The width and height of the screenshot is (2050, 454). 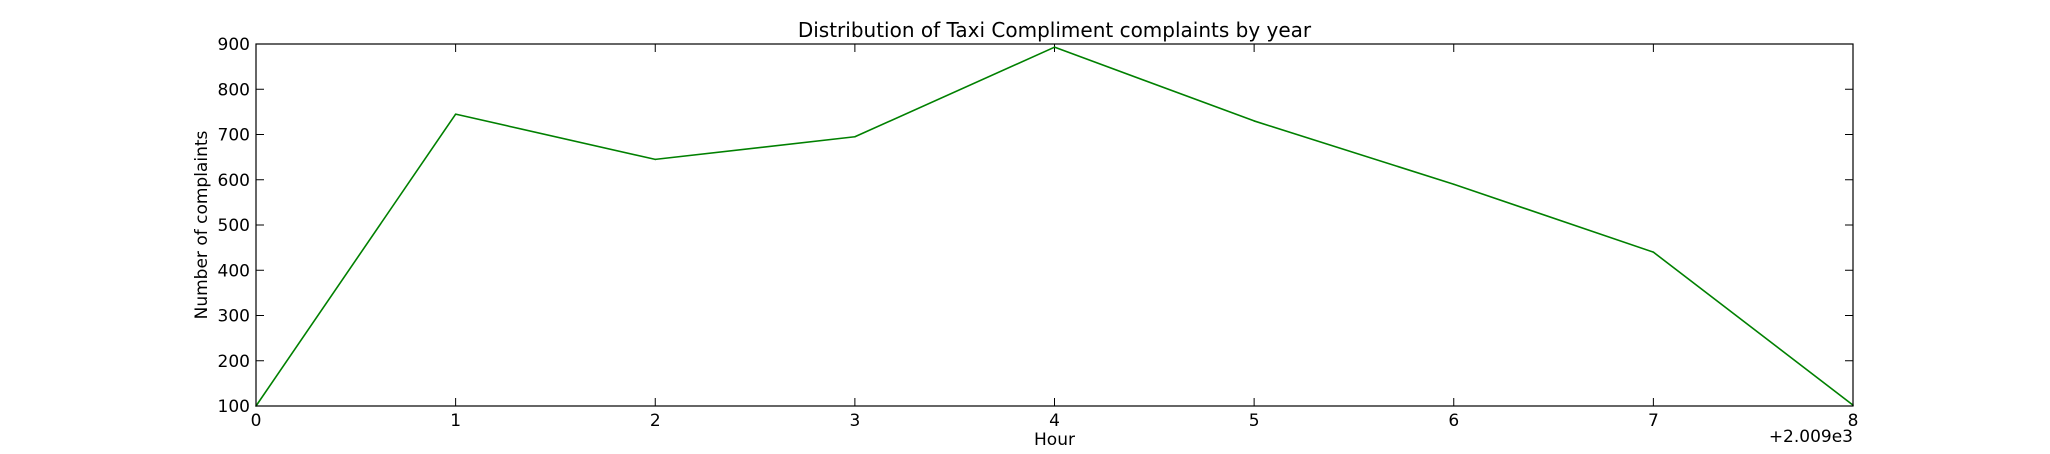 I want to click on x-tick-label: 1, so click(x=455, y=421).